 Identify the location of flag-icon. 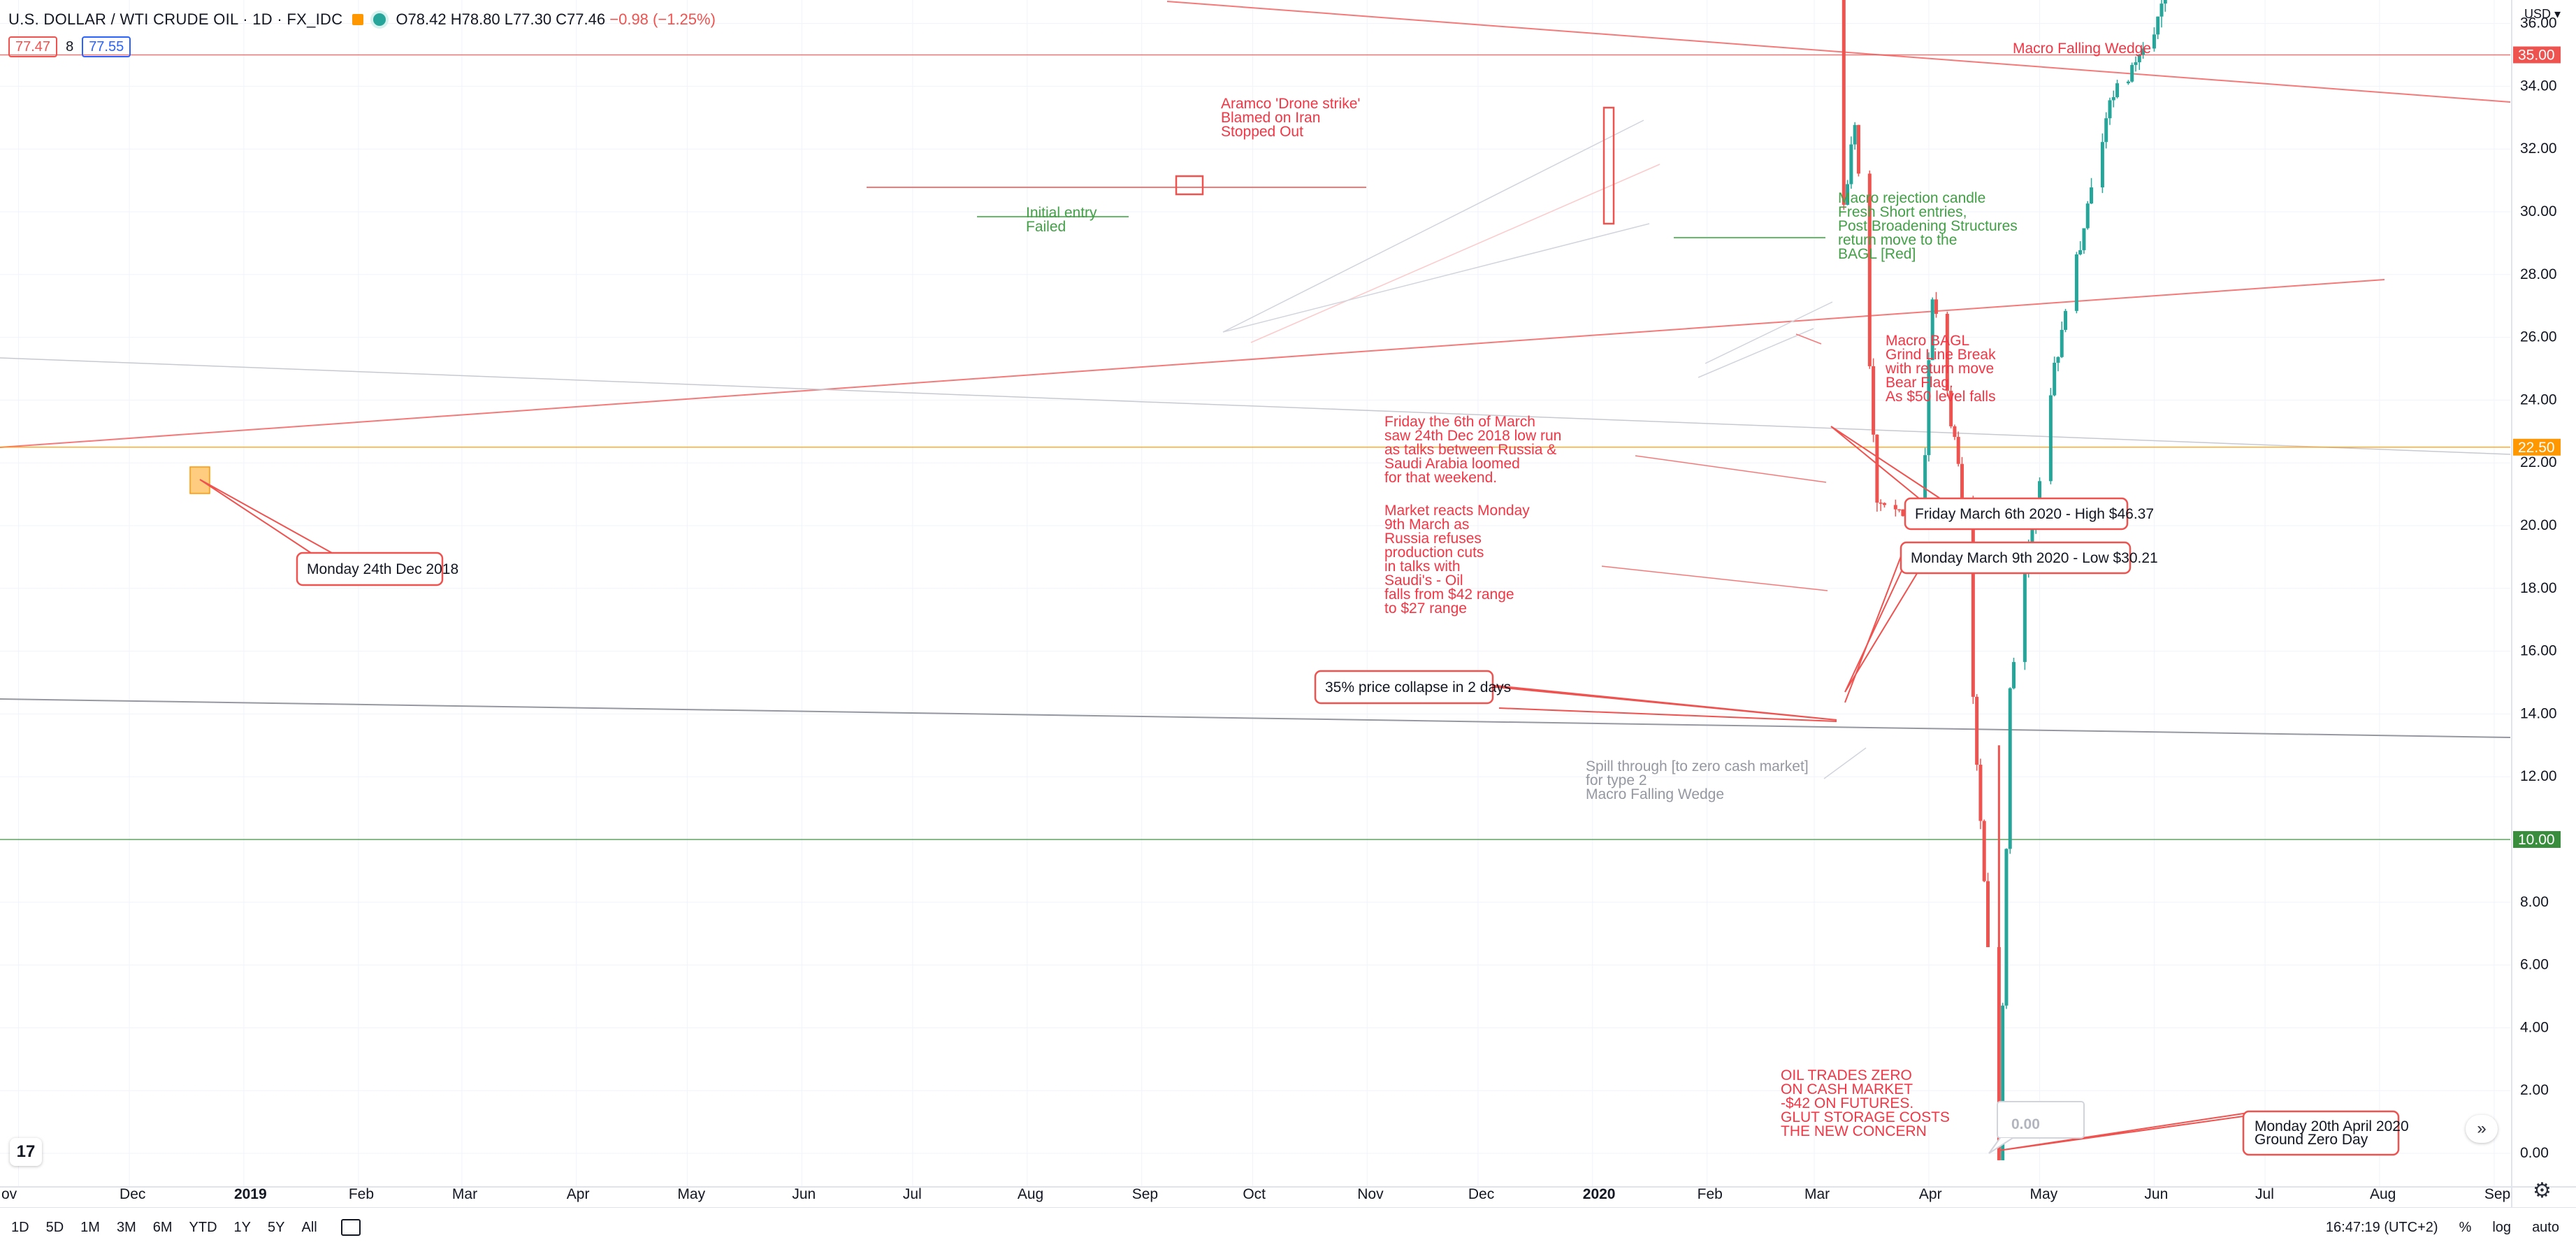
(358, 19).